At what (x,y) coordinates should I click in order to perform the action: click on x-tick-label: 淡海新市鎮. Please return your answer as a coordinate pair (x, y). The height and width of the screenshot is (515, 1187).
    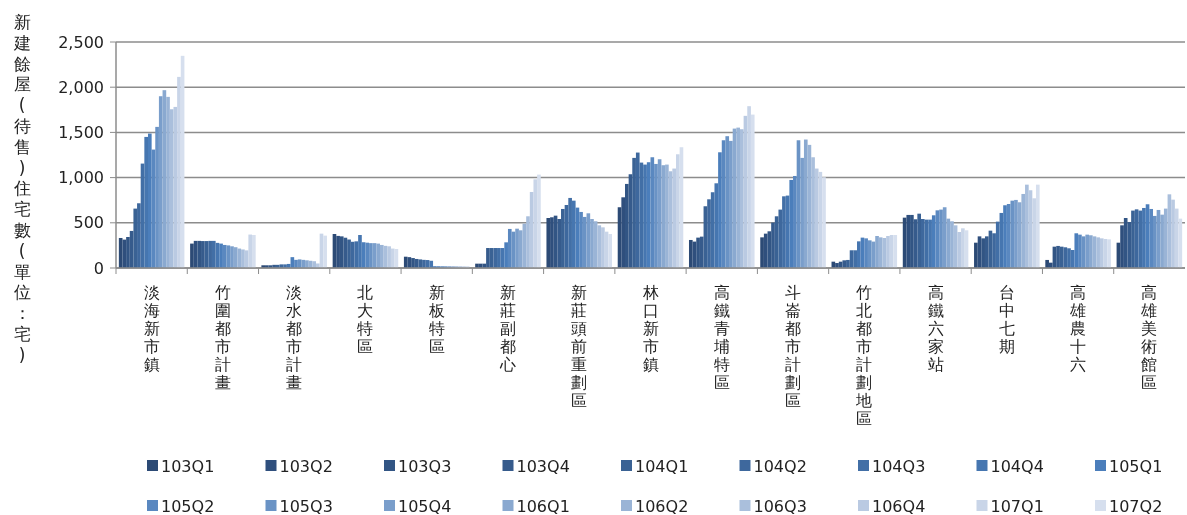
    Looking at the image, I should click on (151, 328).